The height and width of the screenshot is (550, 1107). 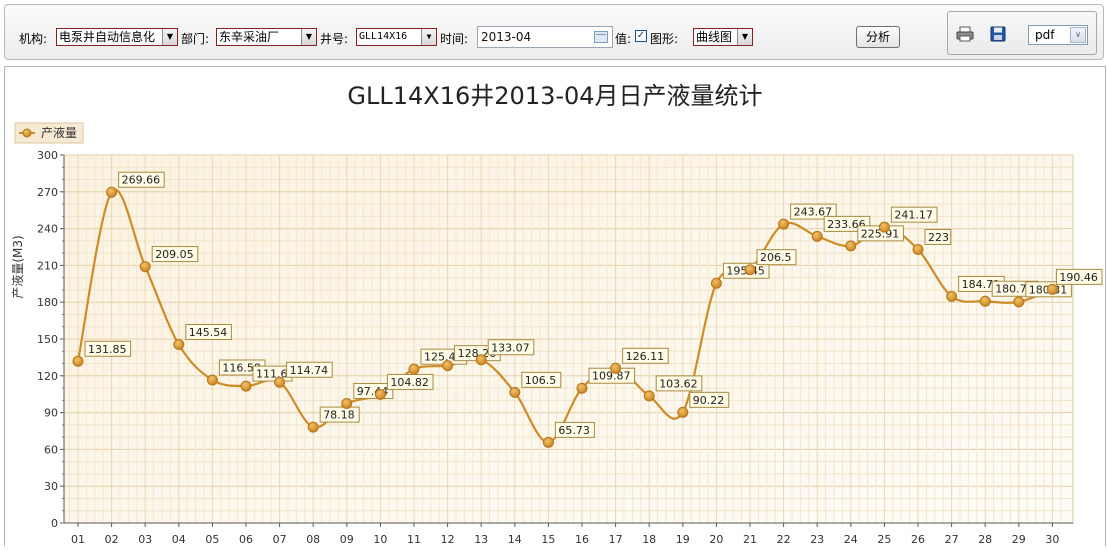 I want to click on data-label: 209.05, so click(x=174, y=254).